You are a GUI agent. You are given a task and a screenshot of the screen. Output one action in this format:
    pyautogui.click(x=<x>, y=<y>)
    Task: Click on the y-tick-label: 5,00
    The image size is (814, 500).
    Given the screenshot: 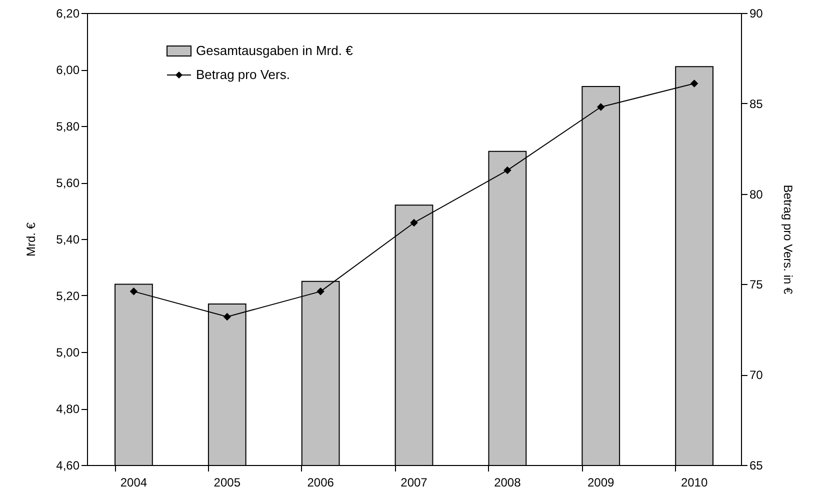 What is the action you would take?
    pyautogui.click(x=68, y=353)
    